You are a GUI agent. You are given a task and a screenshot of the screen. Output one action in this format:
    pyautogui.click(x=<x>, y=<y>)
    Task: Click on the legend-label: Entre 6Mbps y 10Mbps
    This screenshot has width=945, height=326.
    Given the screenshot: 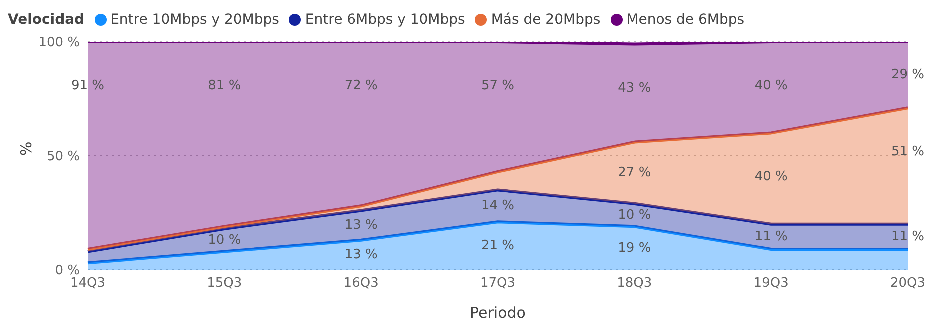 What is the action you would take?
    pyautogui.click(x=385, y=20)
    